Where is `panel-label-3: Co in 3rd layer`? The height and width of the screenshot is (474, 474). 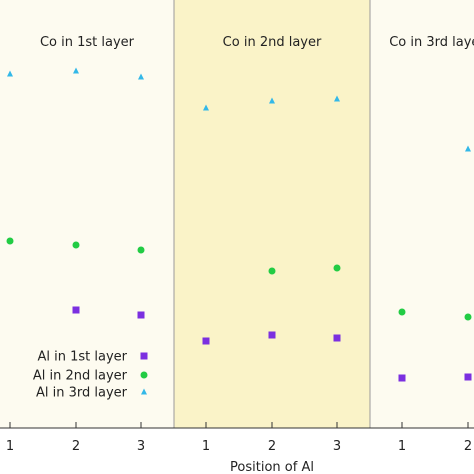 panel-label-3: Co in 3rd layer is located at coordinates (431, 42).